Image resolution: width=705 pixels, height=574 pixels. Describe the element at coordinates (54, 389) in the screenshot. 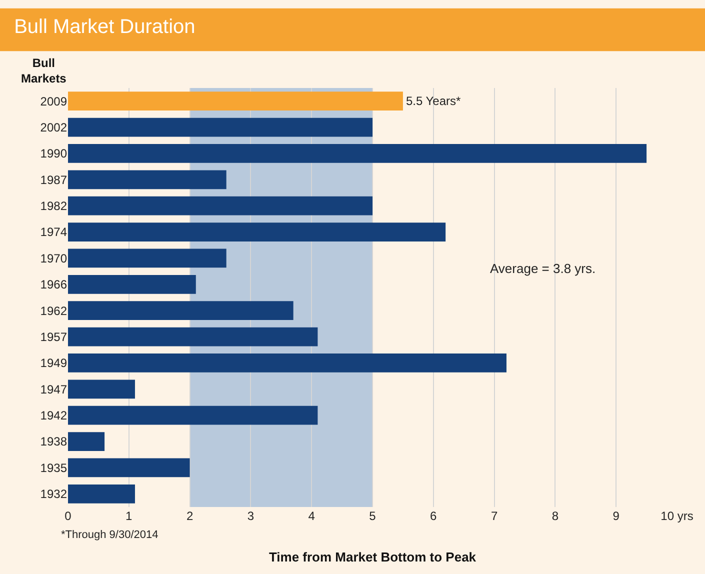

I see `y-tick-label: 1947` at that location.